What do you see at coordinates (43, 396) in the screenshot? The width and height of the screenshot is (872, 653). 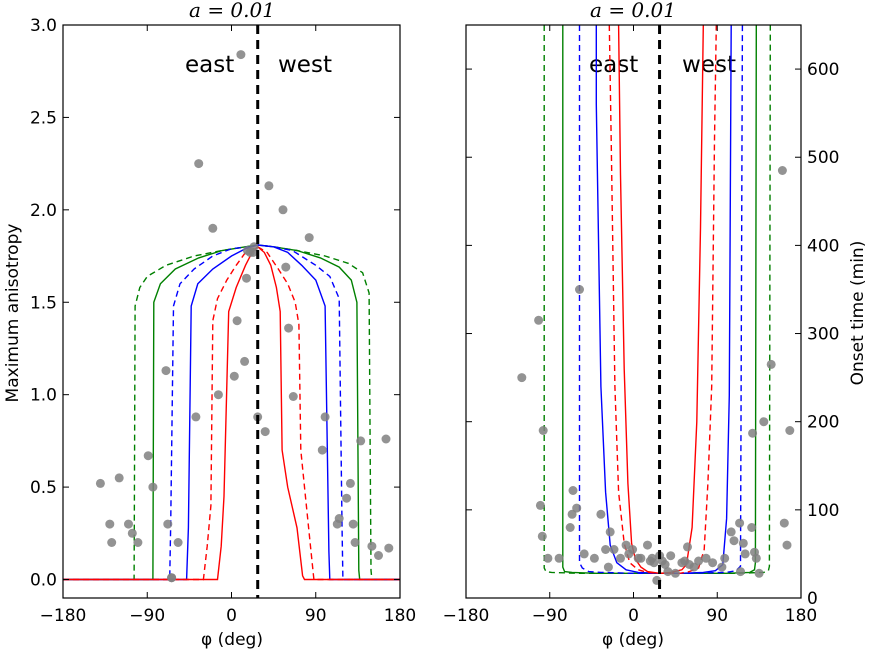 I see `y-tick-label: 1.0` at bounding box center [43, 396].